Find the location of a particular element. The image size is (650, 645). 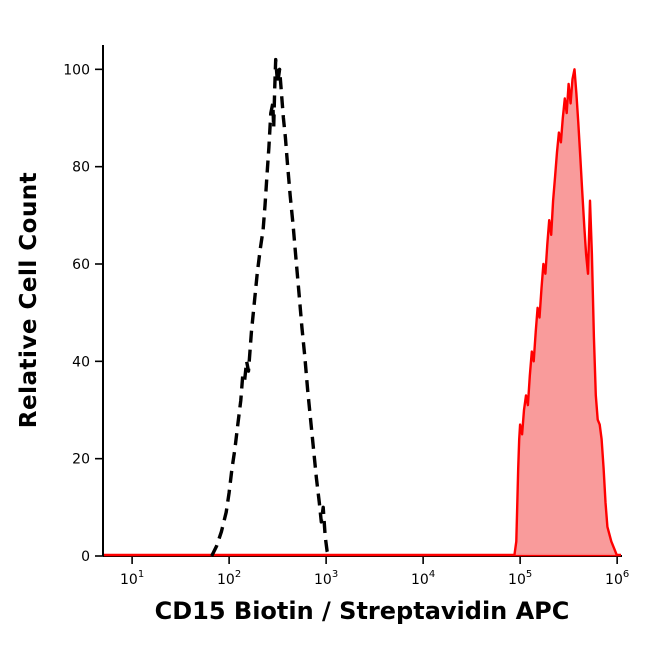

cd15-biotin-streptavidin-apc-stained-curve is located at coordinates (566, 312).